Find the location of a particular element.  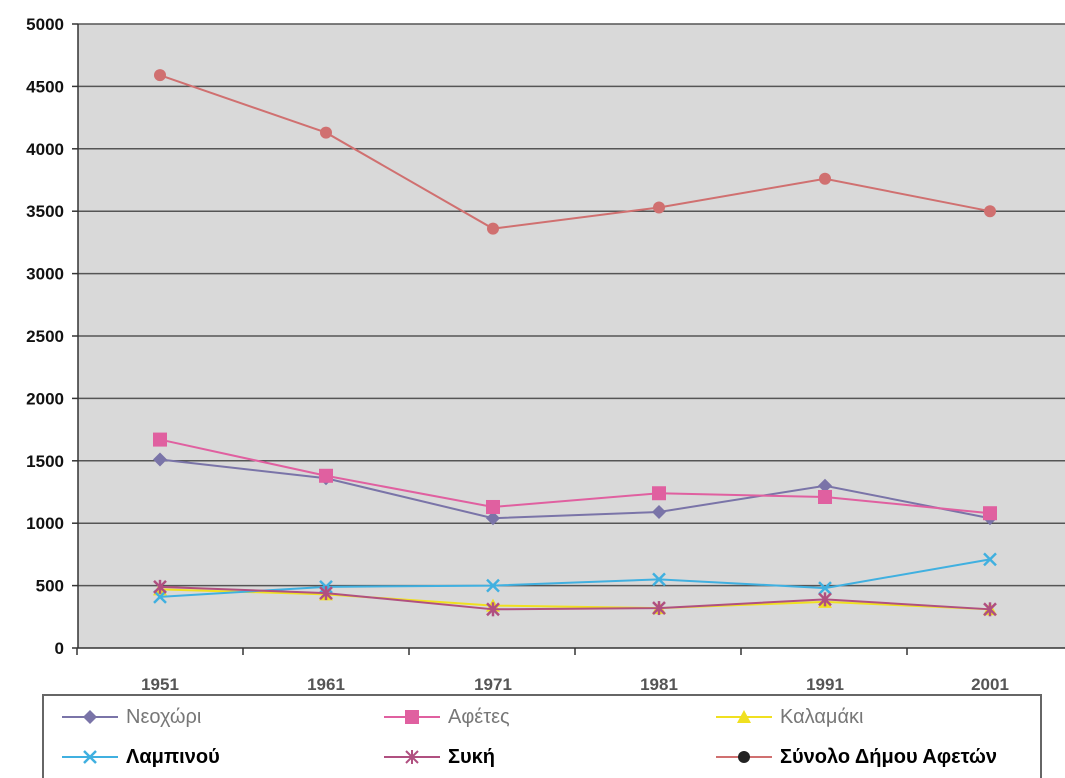

x-tick-label: 1991 is located at coordinates (825, 684).